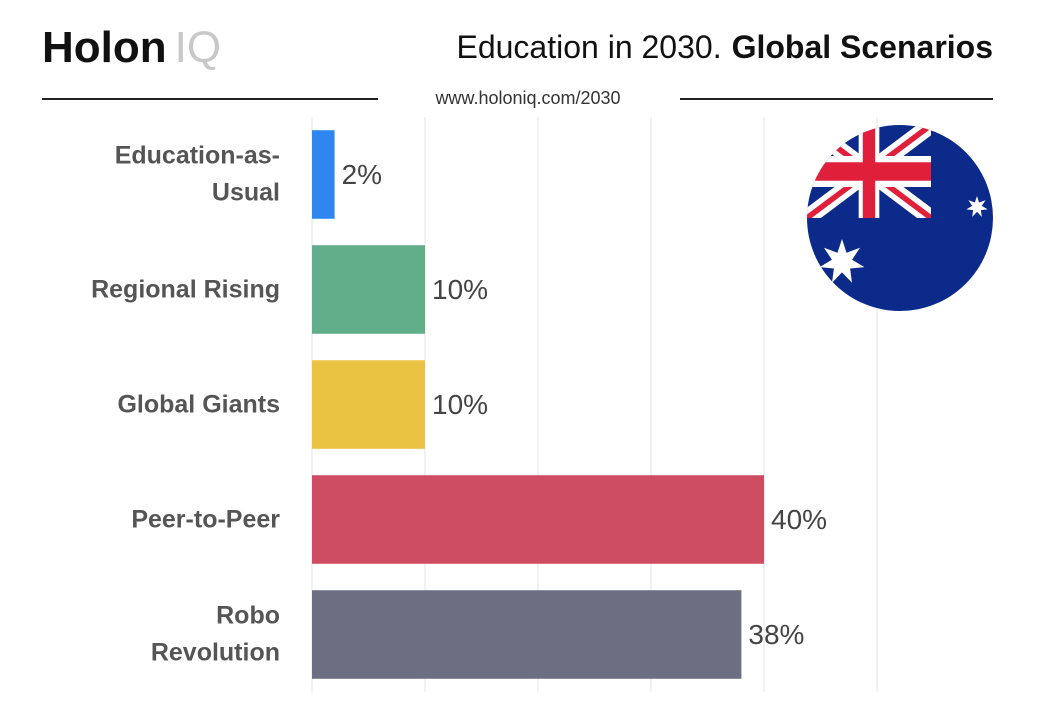  I want to click on category-label: Education-as-Usual, so click(197, 174).